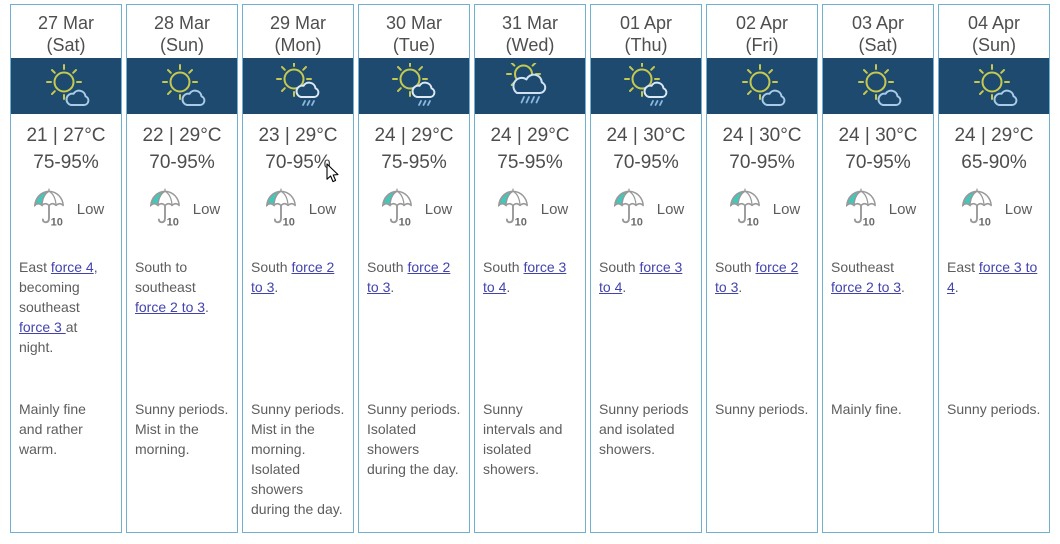  I want to click on temperature-range: 24 | 30°C, so click(646, 135).